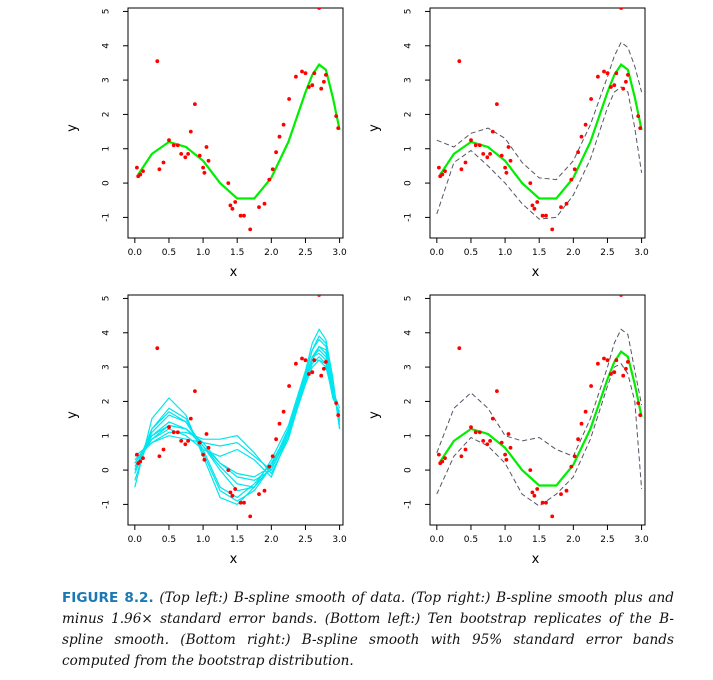 The width and height of the screenshot is (713, 680). I want to click on x-tick-label: 2.5, so click(305, 253).